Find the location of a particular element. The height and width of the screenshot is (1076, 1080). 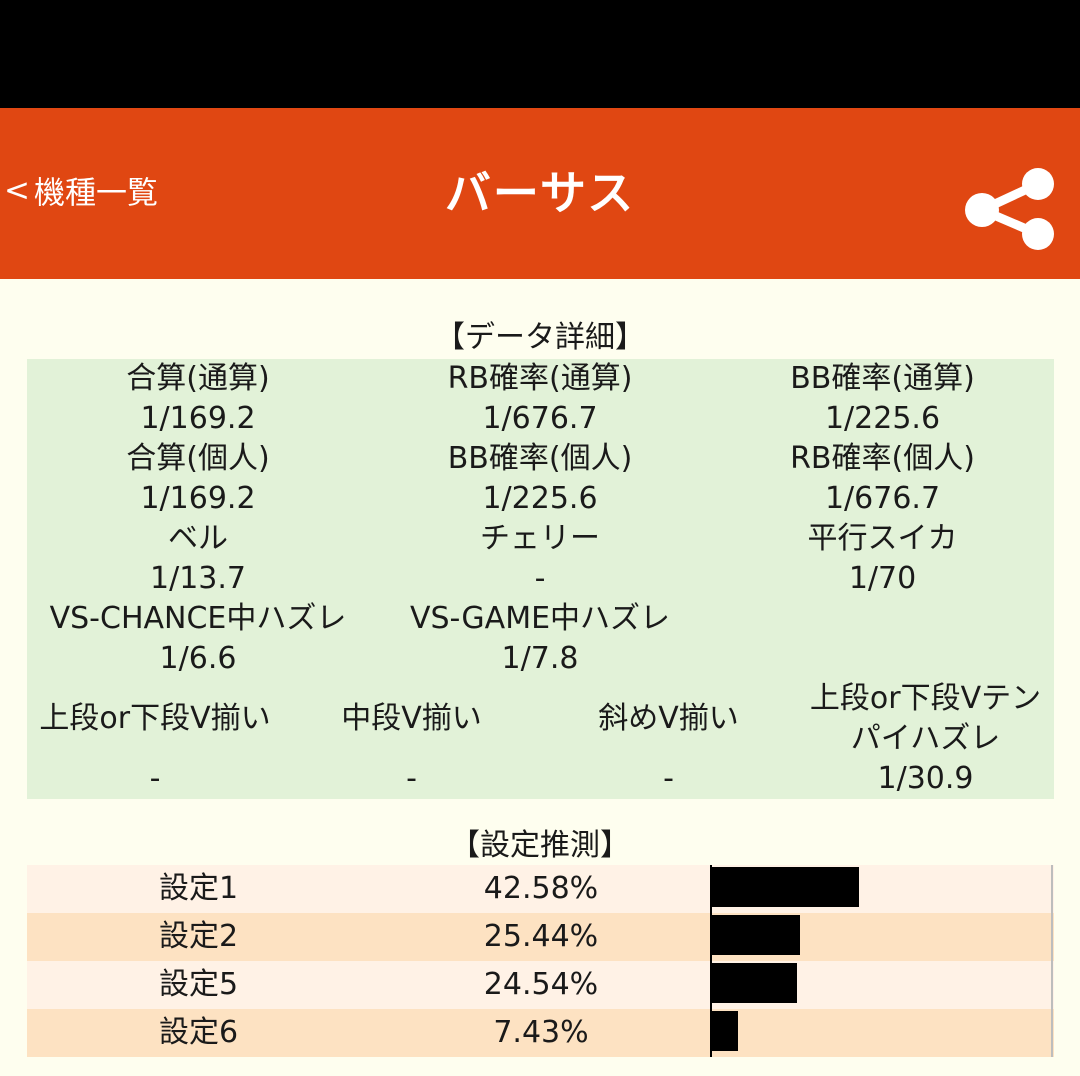

setting-percent: 25.44% is located at coordinates (541, 936).